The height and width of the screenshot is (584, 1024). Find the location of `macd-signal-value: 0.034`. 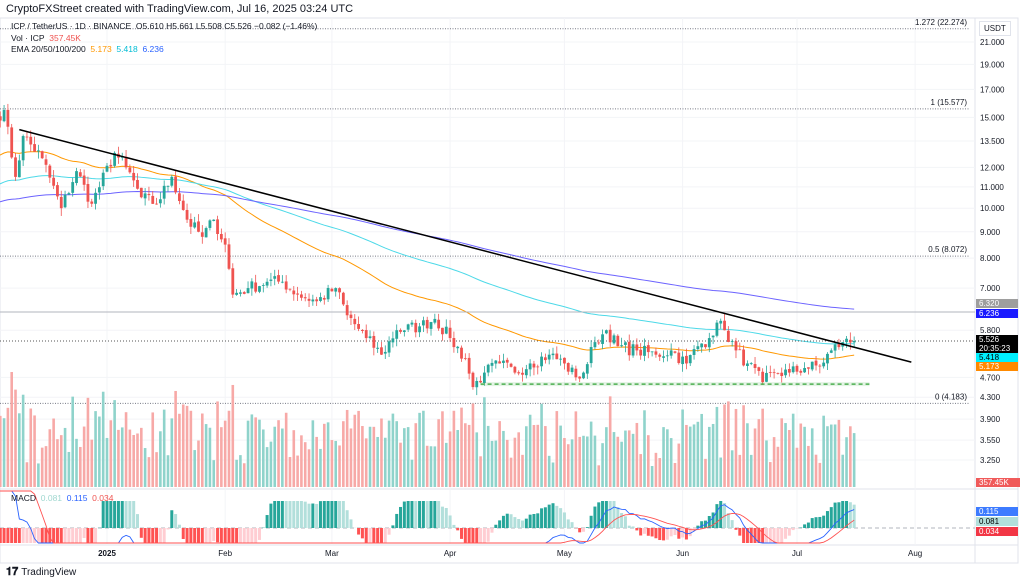

macd-signal-value: 0.034 is located at coordinates (103, 498).